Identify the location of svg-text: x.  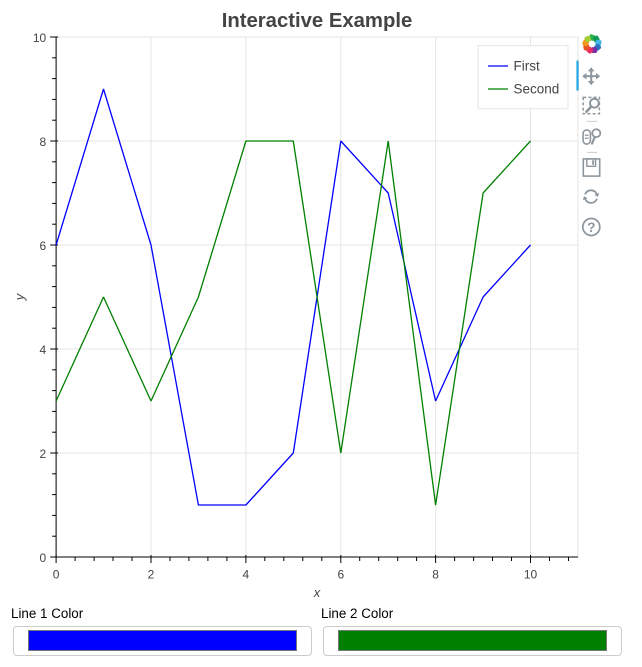
(317, 592).